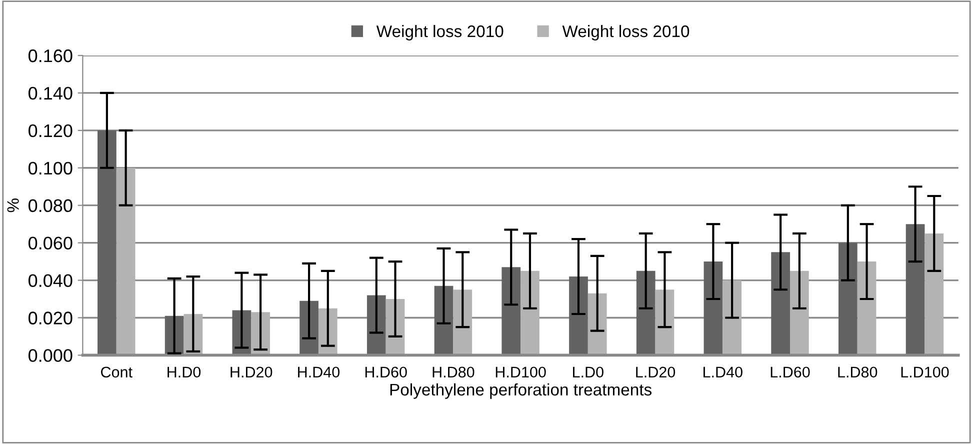 Image resolution: width=973 pixels, height=444 pixels. Describe the element at coordinates (50, 280) in the screenshot. I see `y-tick-label: 0.040` at that location.